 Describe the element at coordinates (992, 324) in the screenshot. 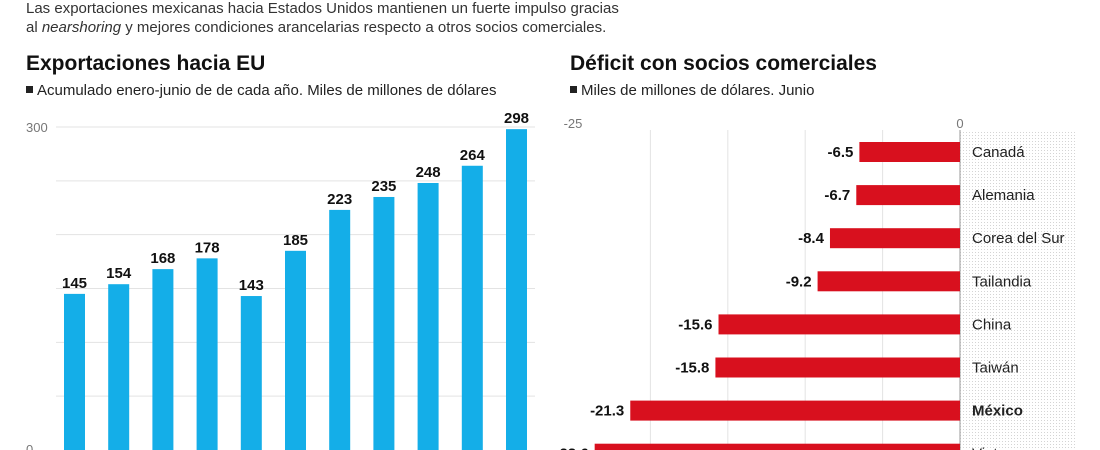

I see `category-label: China` at that location.